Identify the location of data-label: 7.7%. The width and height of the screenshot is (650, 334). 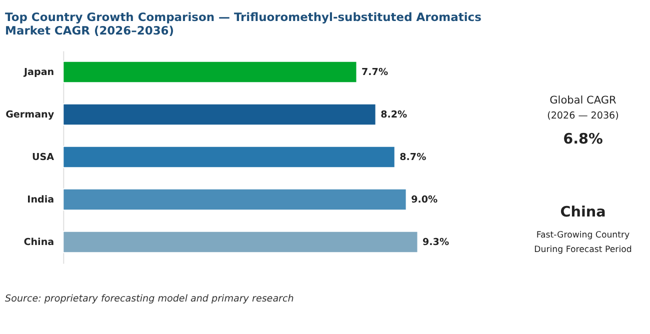
(375, 72).